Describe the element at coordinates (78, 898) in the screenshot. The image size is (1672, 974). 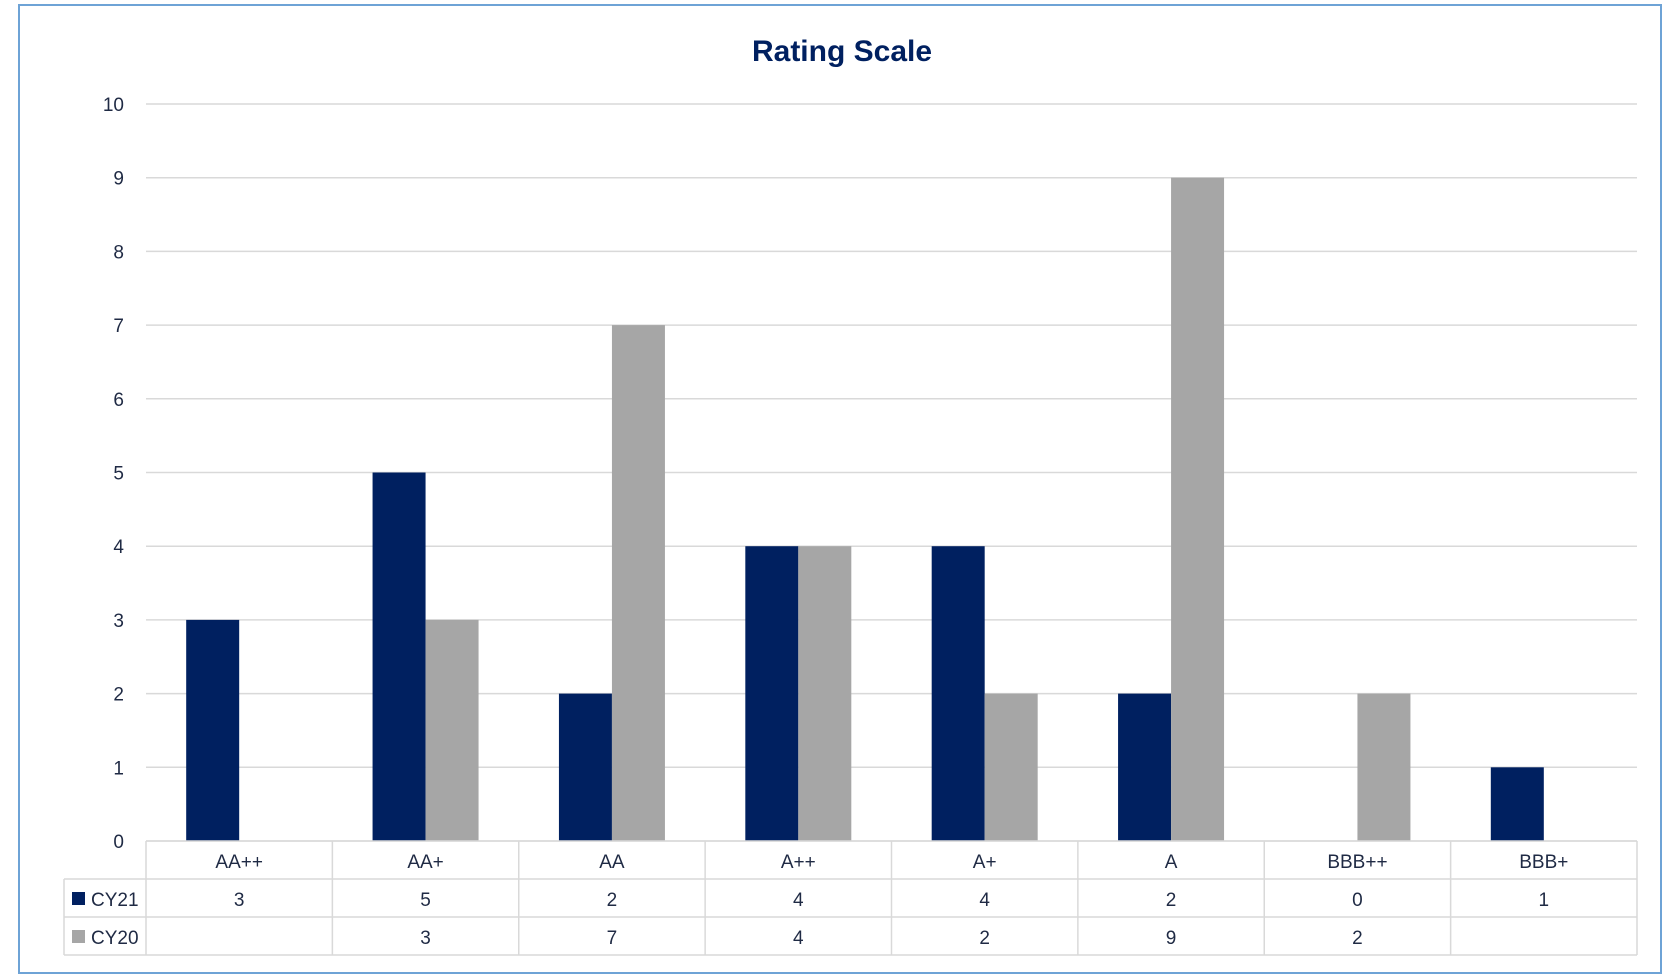
I see `legend-swatch-cy21` at that location.